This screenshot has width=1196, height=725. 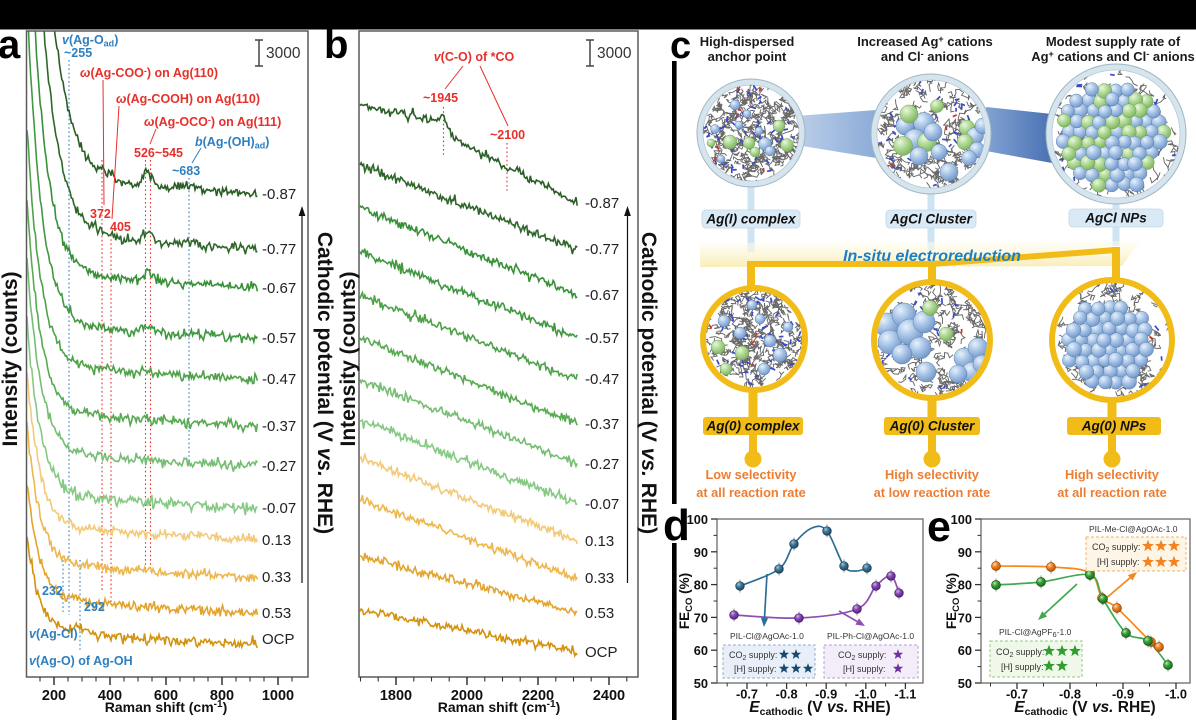 I want to click on svg-text: In-situ electroreduction, so click(x=932, y=256).